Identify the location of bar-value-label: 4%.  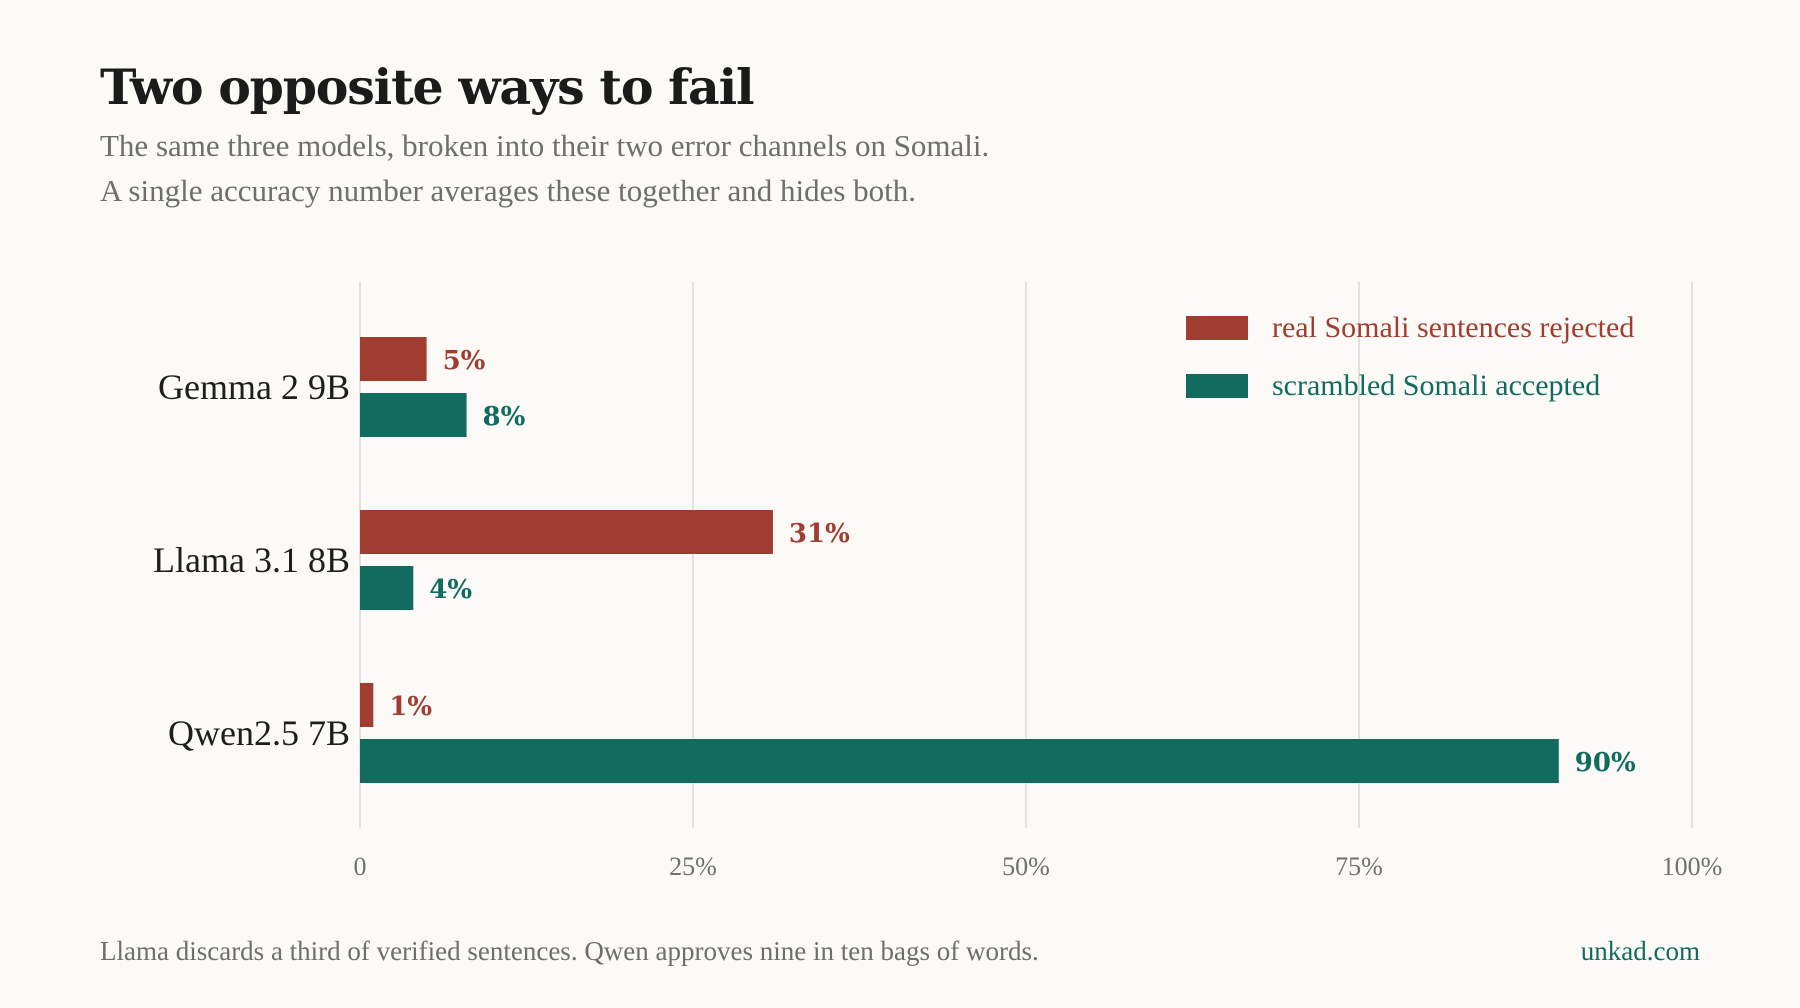
(450, 590).